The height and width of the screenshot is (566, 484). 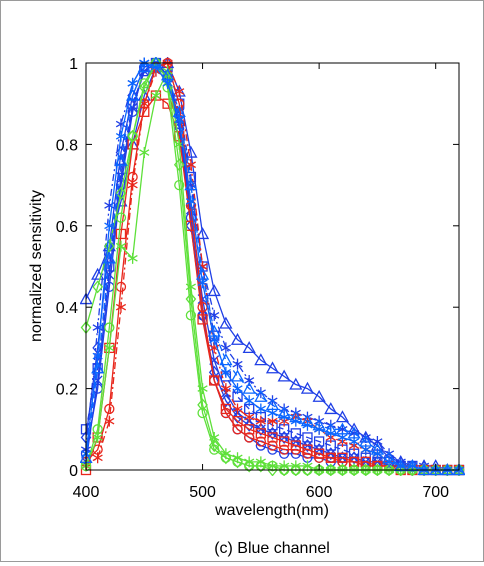 I want to click on x-tick-label: 700, so click(x=435, y=492).